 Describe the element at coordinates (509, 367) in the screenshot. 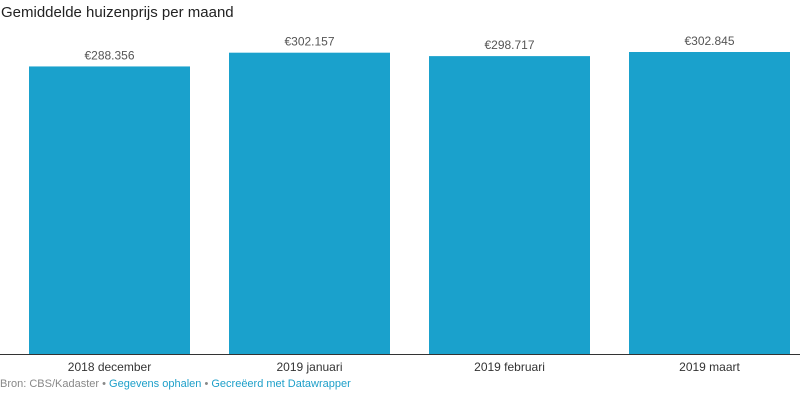

I see `x-tick-label: 2019 februari` at that location.